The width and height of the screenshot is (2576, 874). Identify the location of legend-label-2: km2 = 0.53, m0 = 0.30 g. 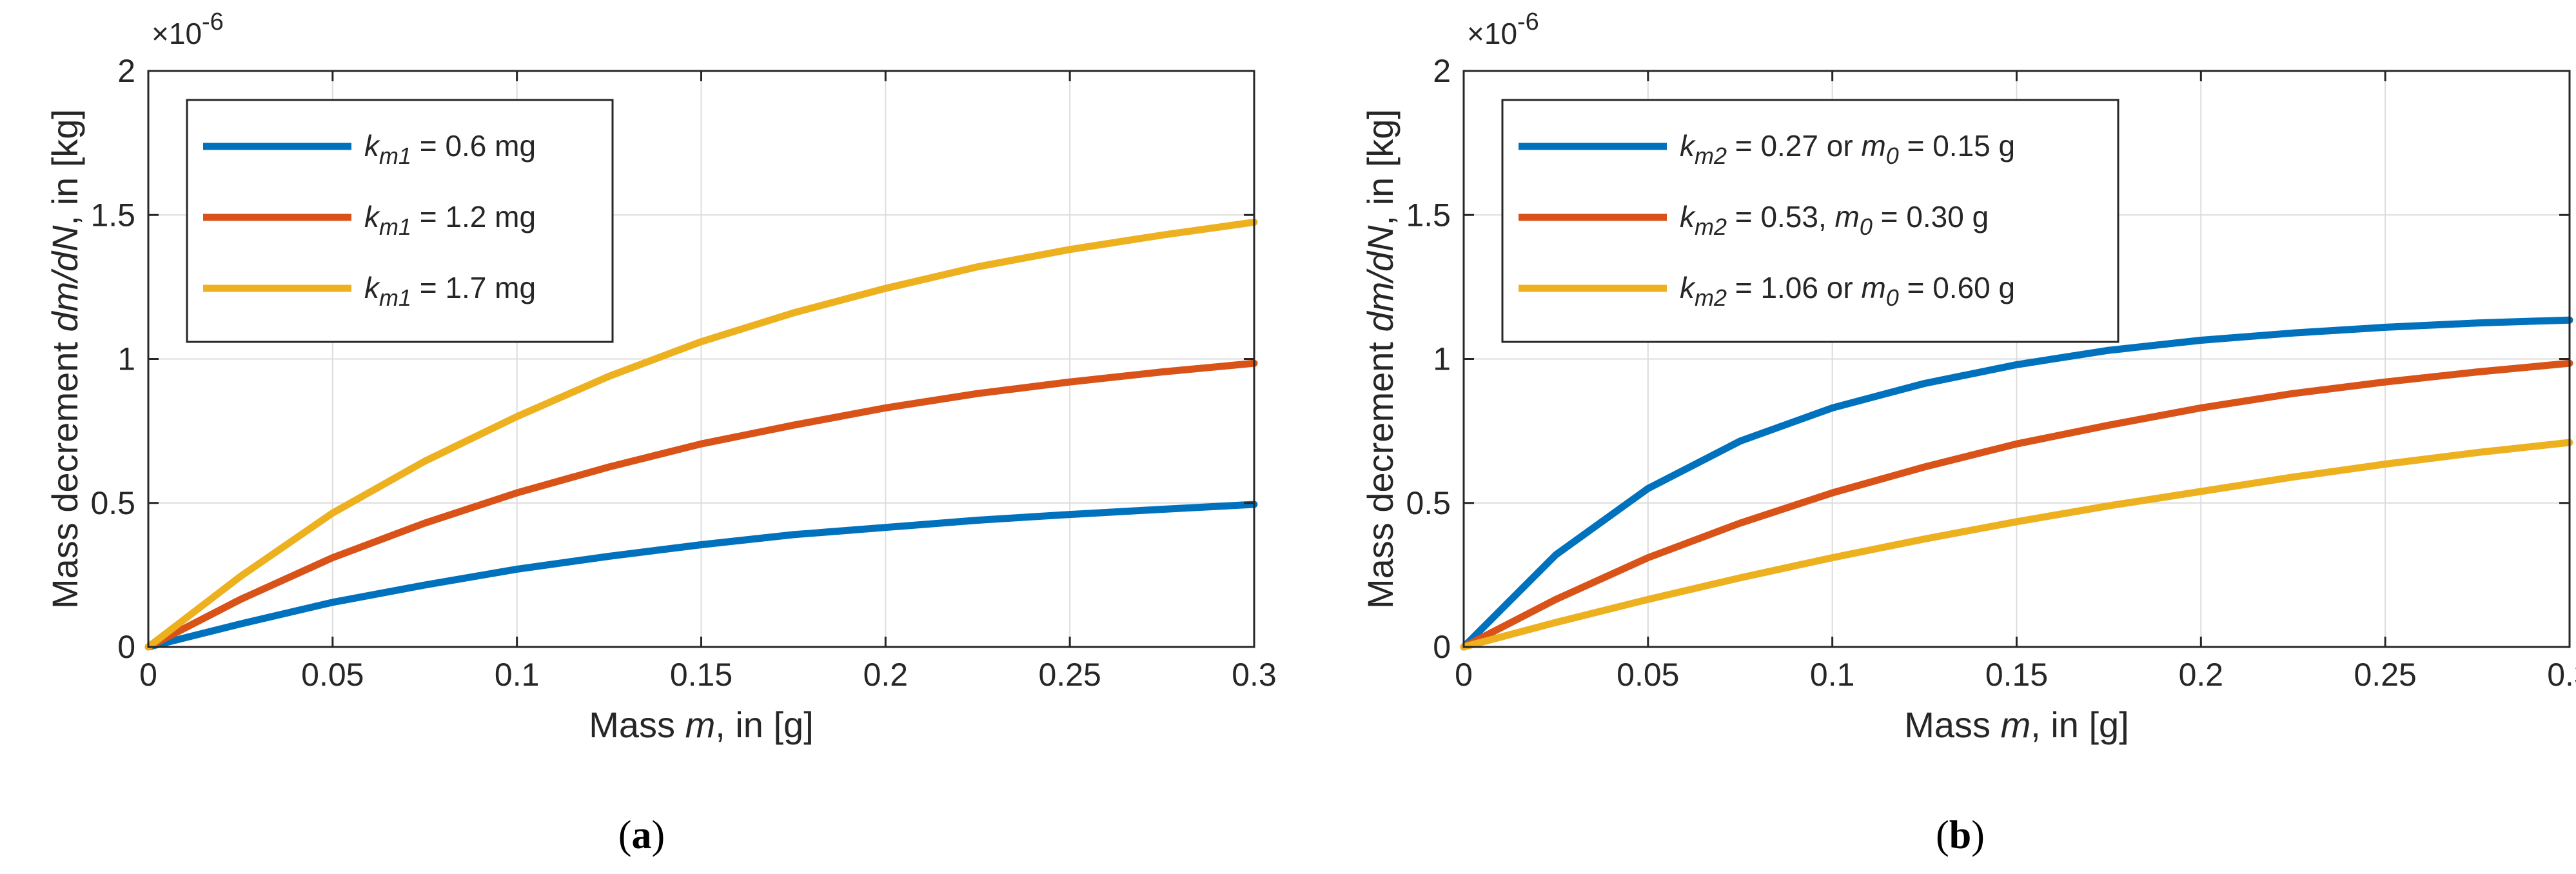
(1835, 220).